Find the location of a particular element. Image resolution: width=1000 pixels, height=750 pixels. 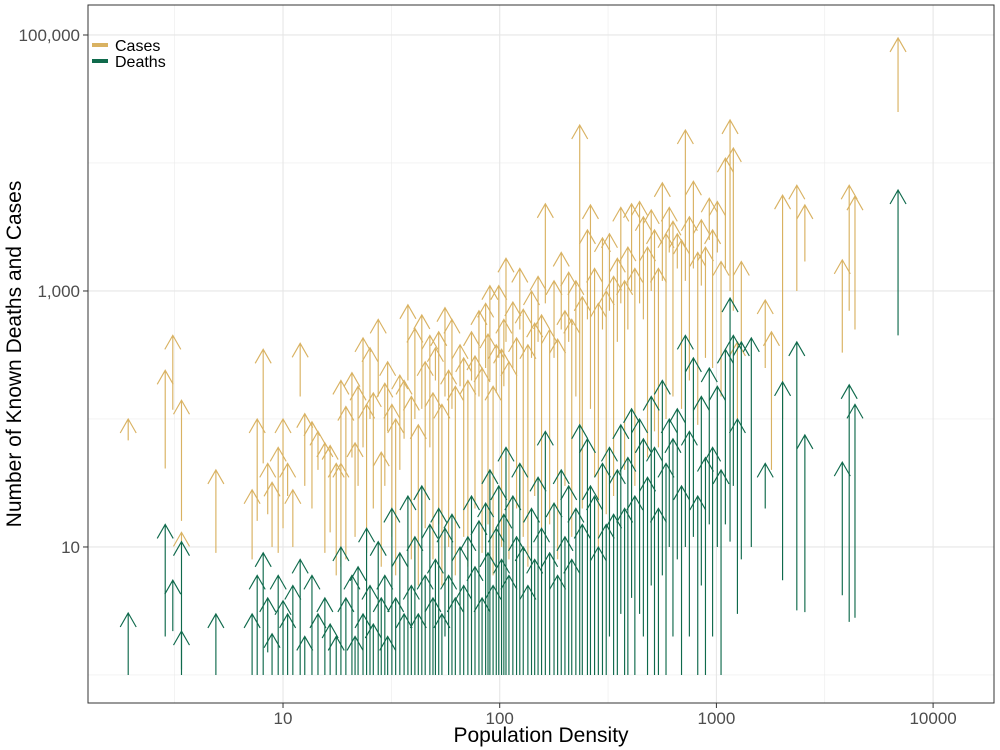

x-tick-label: 10000 is located at coordinates (932, 718).